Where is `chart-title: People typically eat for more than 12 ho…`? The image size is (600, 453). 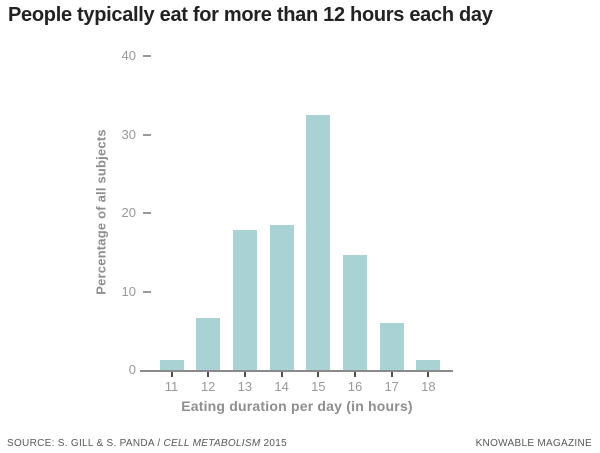 chart-title: People typically eat for more than 12 ho… is located at coordinates (250, 15).